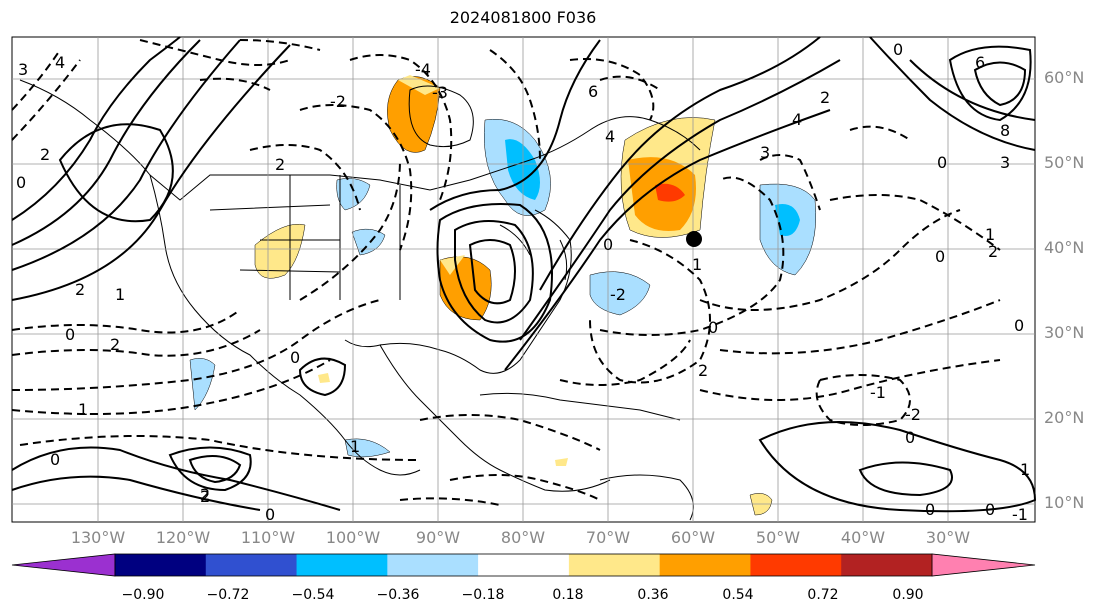 Image resolution: width=1105 pixels, height=615 pixels. I want to click on lon-label: 90°W, so click(438, 537).